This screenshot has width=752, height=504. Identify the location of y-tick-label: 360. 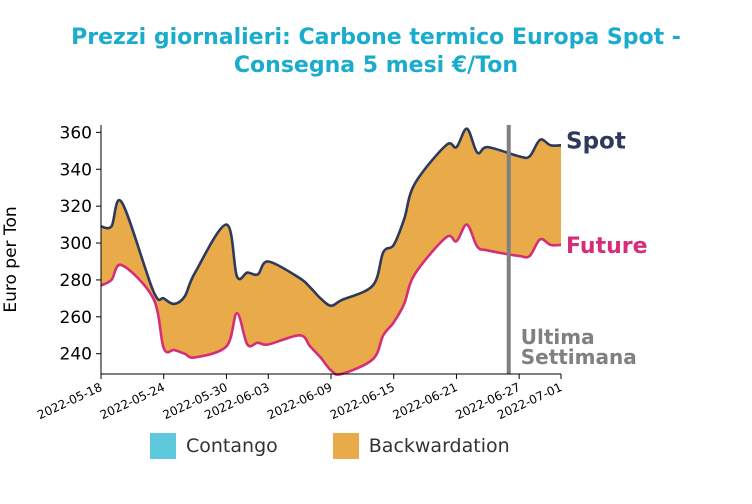
(76, 133).